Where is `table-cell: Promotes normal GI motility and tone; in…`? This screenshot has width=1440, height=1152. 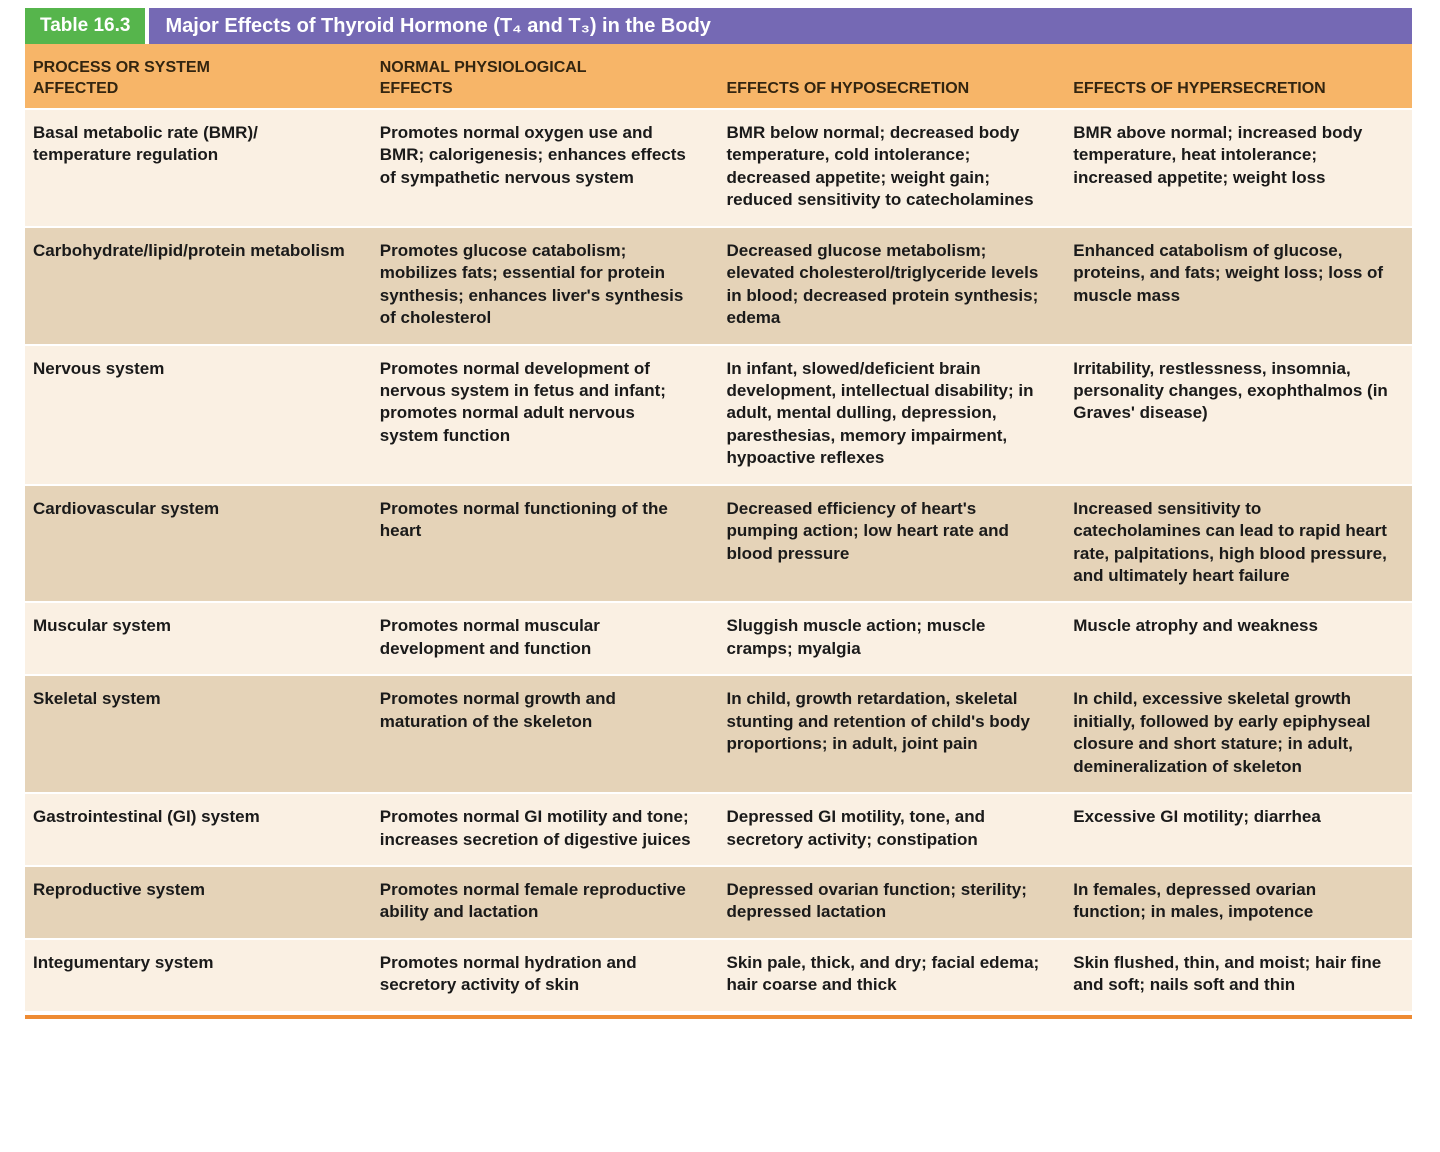
table-cell: Promotes normal GI motility and tone; in… is located at coordinates (535, 828).